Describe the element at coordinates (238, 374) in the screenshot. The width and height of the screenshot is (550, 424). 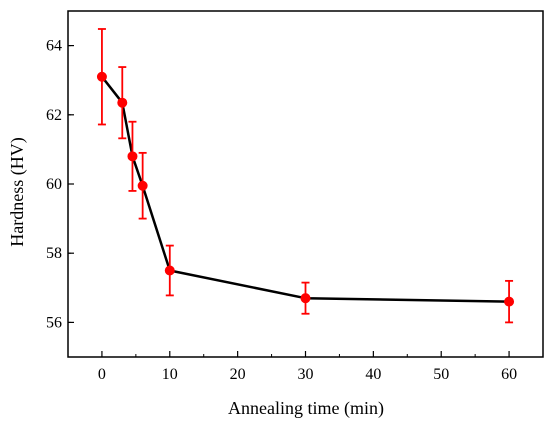
I see `x-tick-label: 20` at that location.